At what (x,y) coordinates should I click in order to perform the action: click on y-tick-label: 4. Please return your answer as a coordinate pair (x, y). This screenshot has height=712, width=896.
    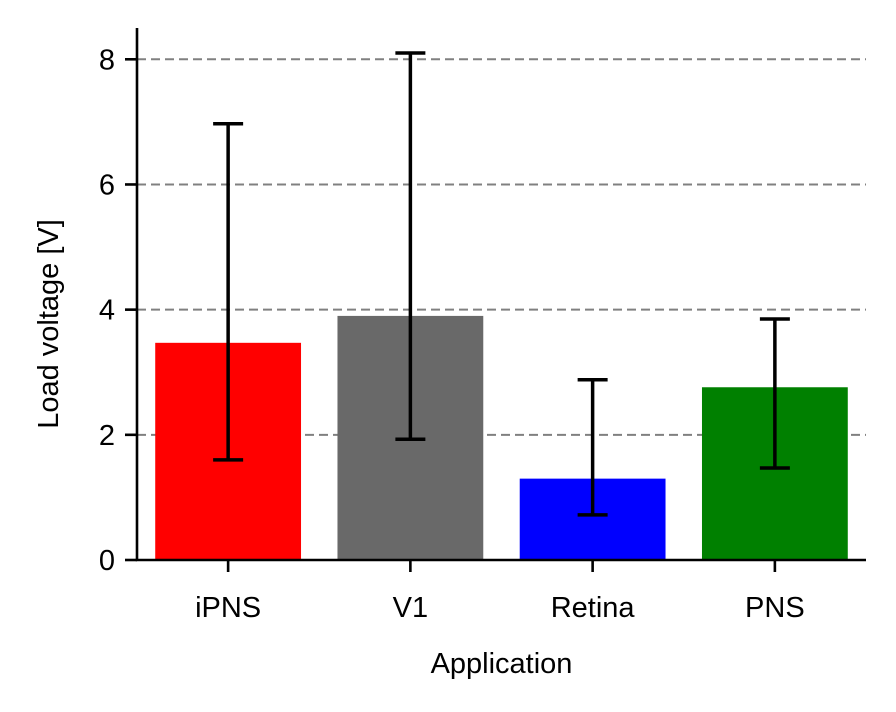
    Looking at the image, I should click on (107, 311).